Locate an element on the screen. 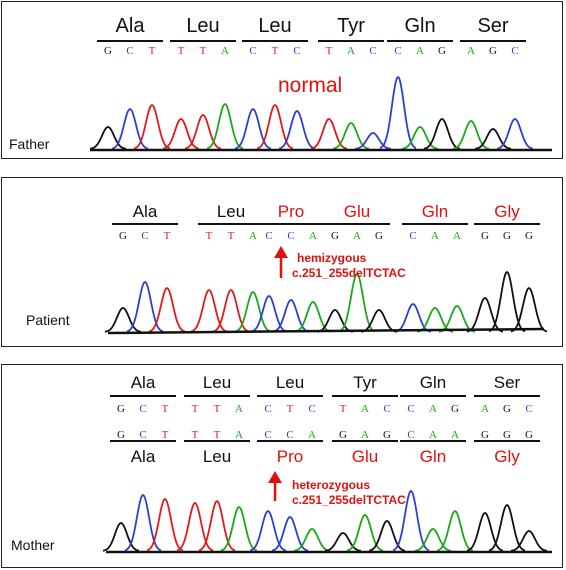 This screenshot has height=570, width=566. mother-mutant-aa-label: Leu is located at coordinates (217, 456).